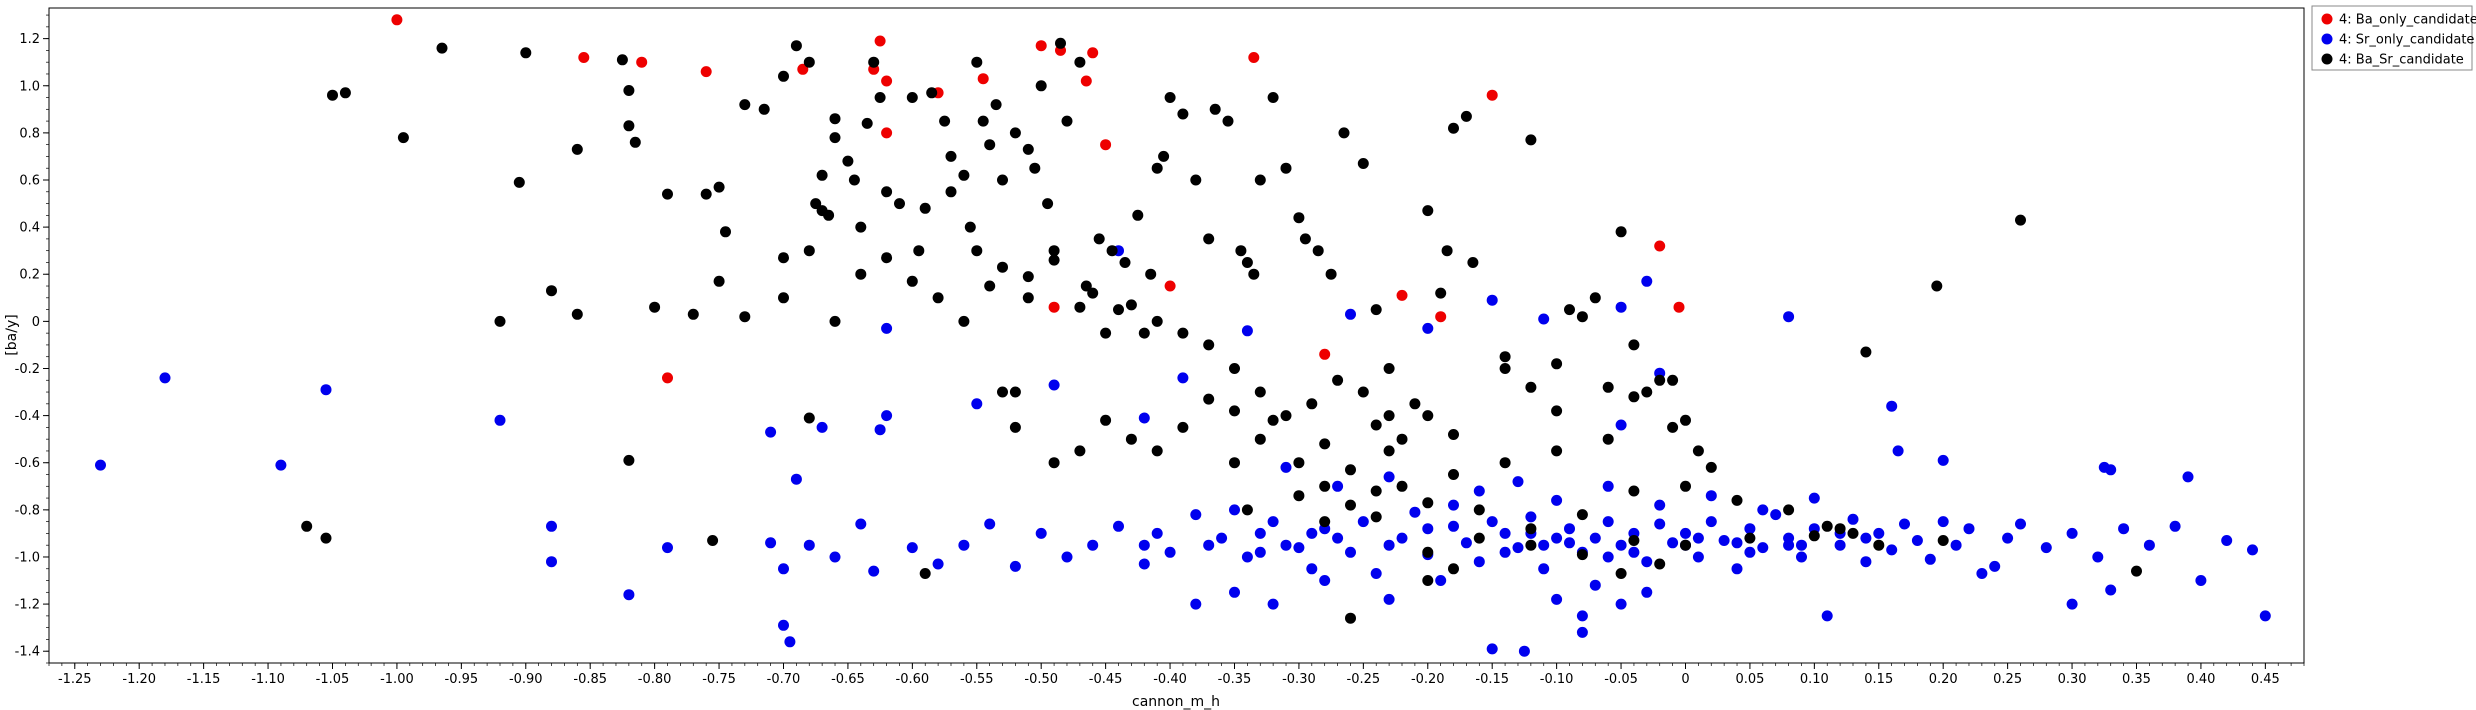 The height and width of the screenshot is (710, 2476). What do you see at coordinates (1176, 702) in the screenshot?
I see `x-axis-label: cannon_m_h` at bounding box center [1176, 702].